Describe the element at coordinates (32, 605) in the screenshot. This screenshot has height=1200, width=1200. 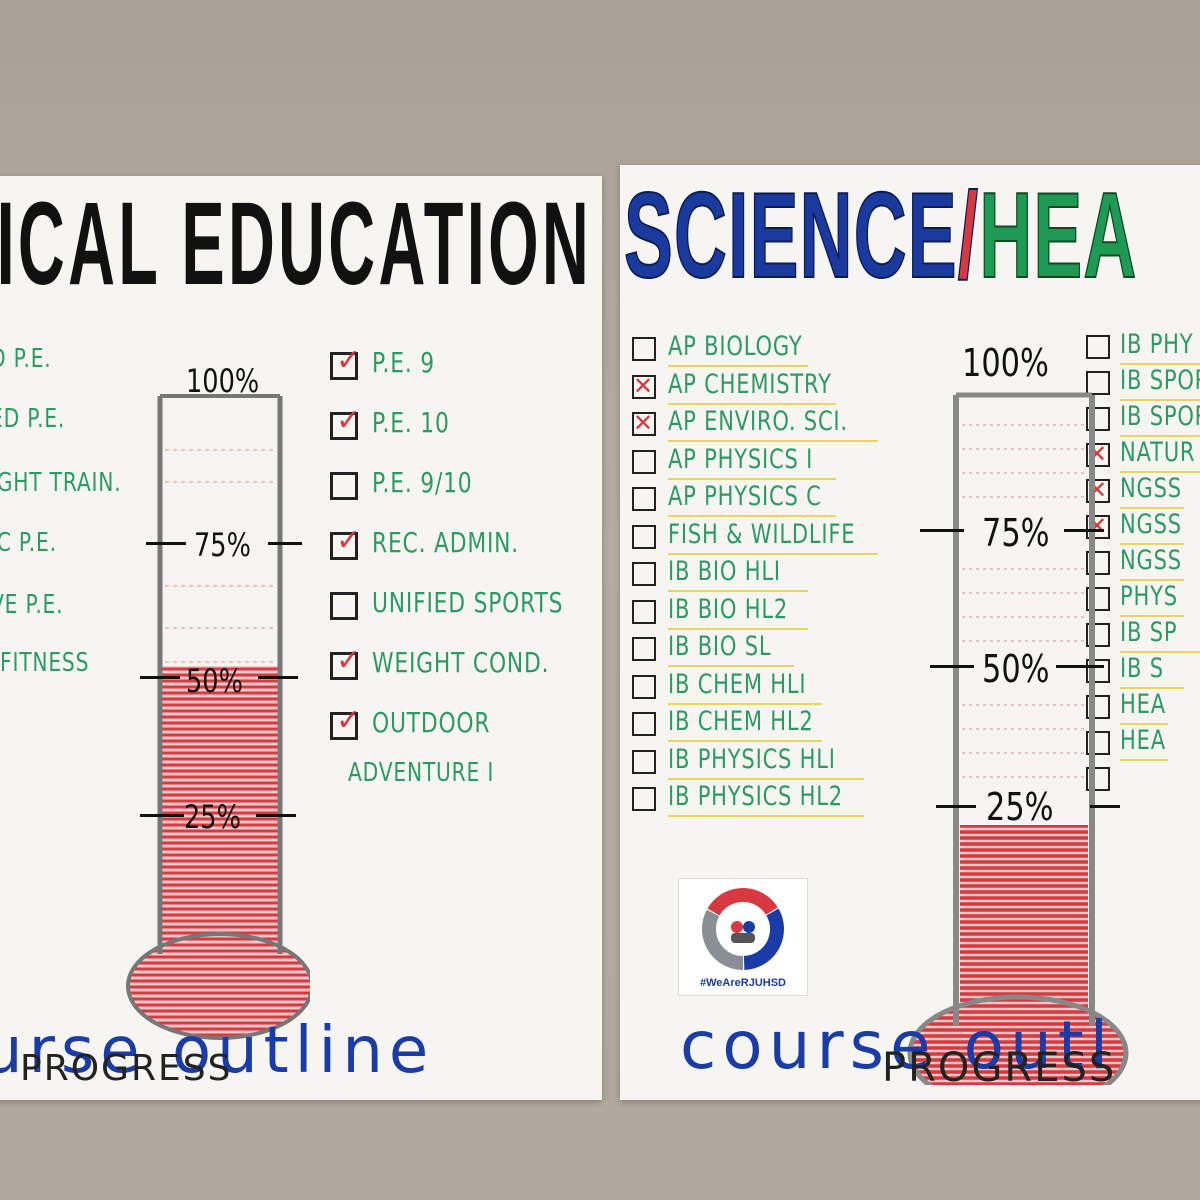
I see `pe-left-item: VE P.E.` at that location.